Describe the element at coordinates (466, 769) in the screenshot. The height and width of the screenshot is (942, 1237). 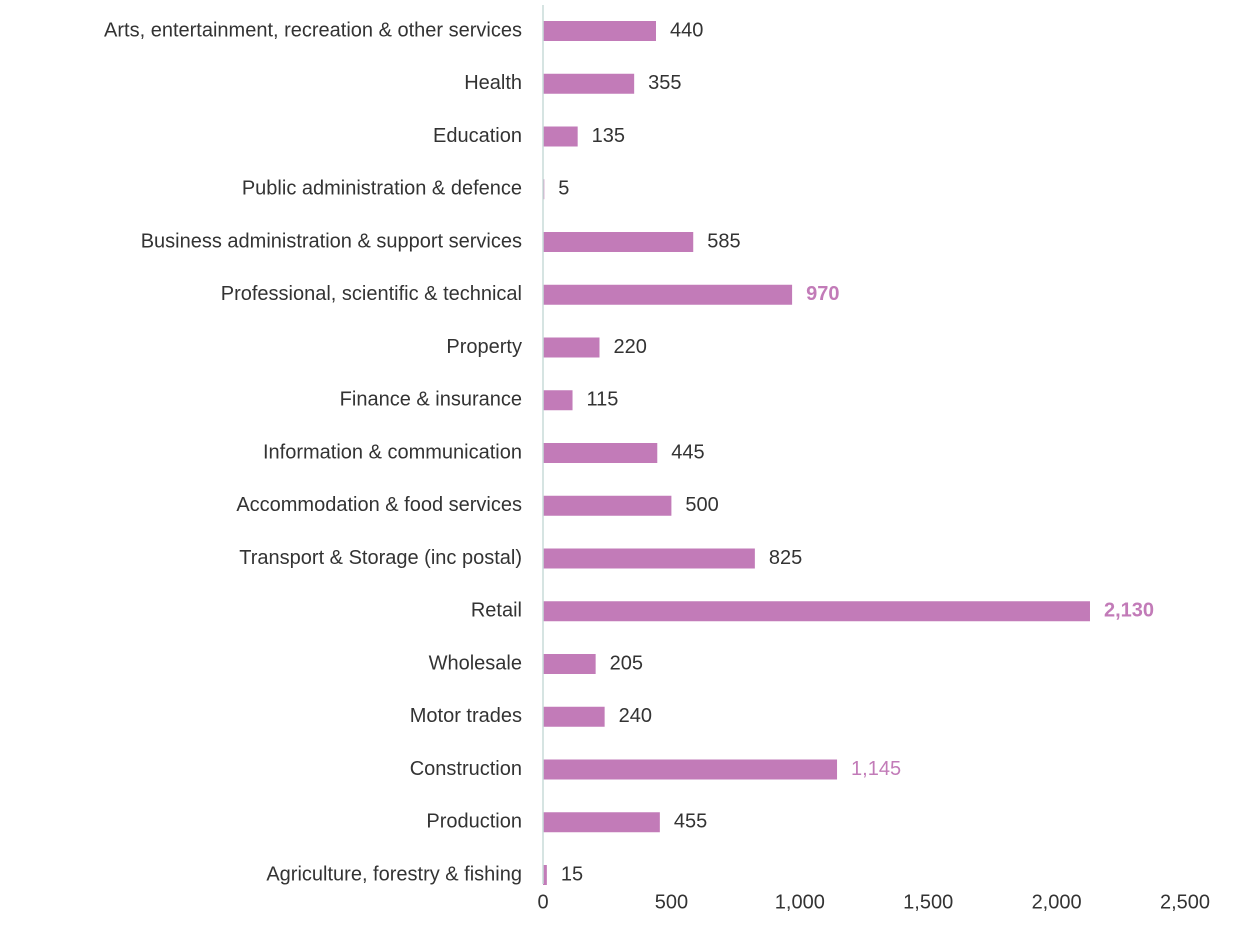
I see `y-tick-label: Construction` at that location.